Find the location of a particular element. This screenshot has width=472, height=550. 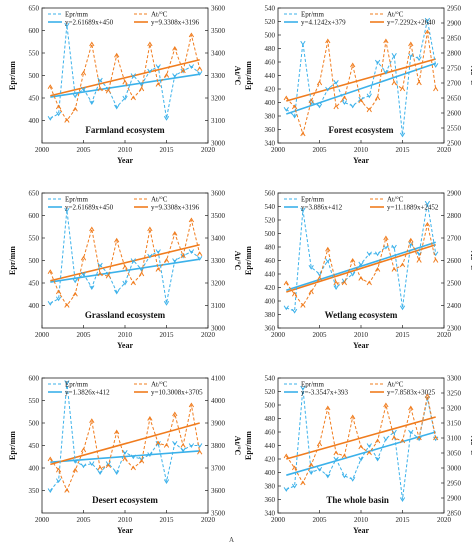

ecosystem-title: Grassland ecosystem is located at coordinates (125, 315).